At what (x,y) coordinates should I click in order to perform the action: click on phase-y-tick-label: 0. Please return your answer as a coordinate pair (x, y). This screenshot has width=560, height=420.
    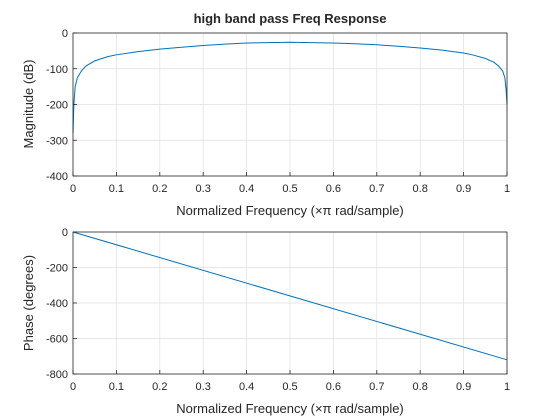
    Looking at the image, I should click on (65, 233).